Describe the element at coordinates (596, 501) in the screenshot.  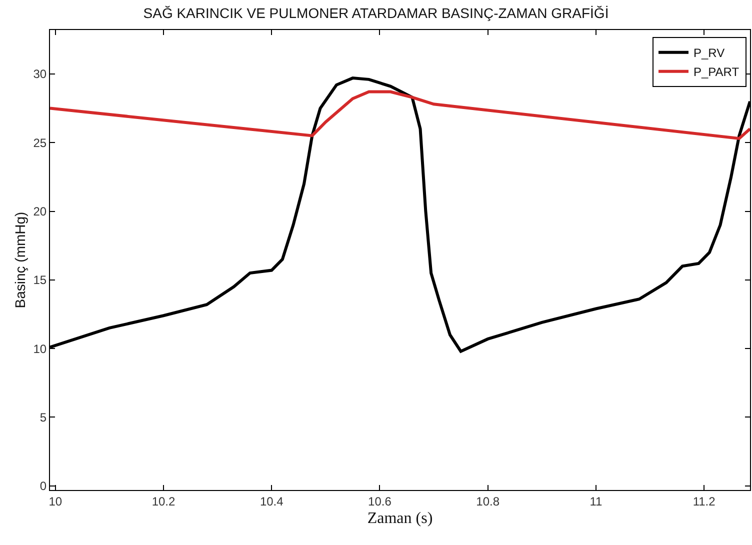
I see `x-tick-label: 11` at that location.